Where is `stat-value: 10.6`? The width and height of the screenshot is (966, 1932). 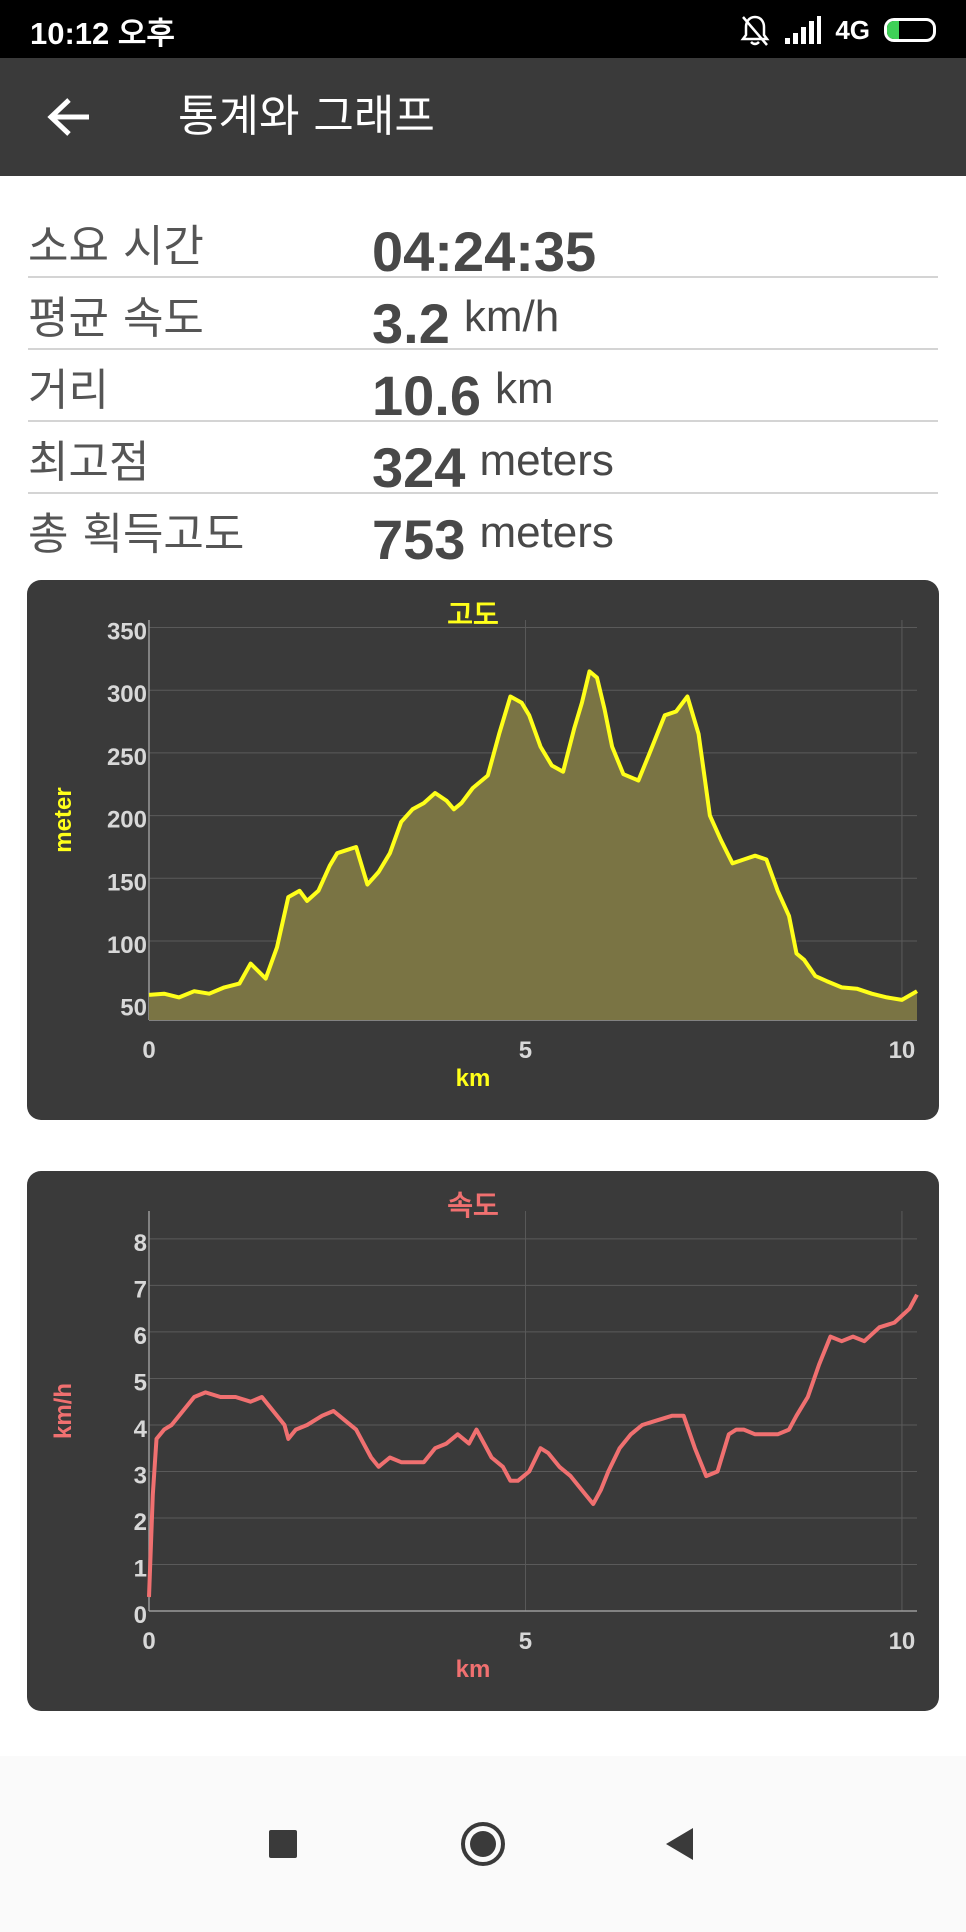
stat-value: 10.6 is located at coordinates (426, 395).